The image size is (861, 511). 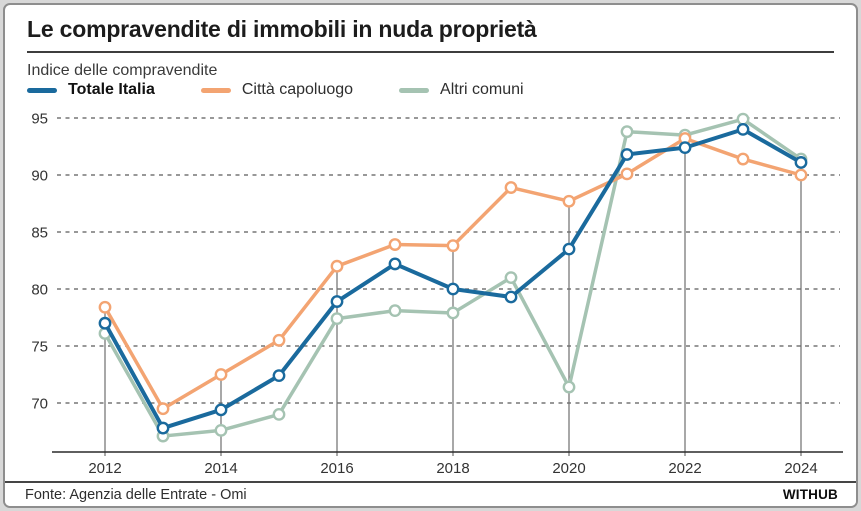 I want to click on svg-text: 2018, so click(x=452, y=468).